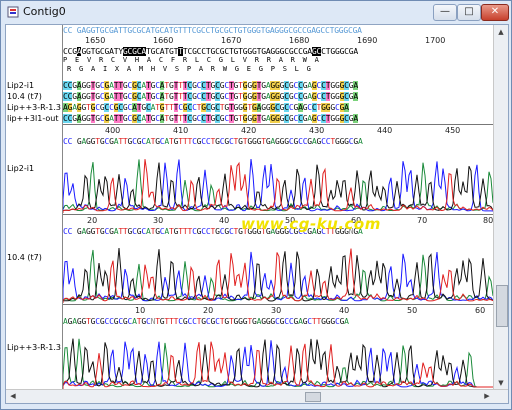 The image size is (512, 410). Describe the element at coordinates (367, 40) in the screenshot. I see `ruler-tick: 1690` at that location.